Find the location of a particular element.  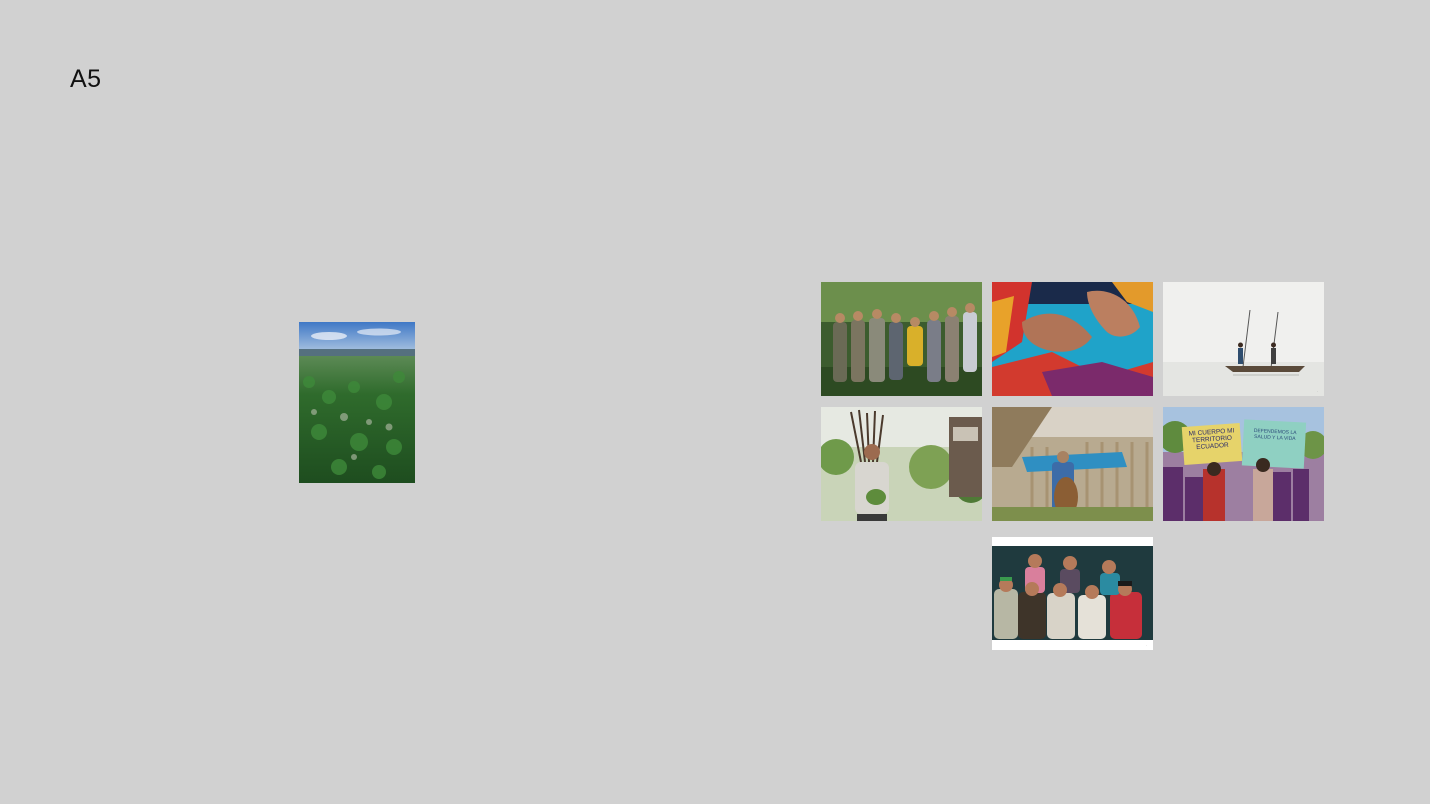

firewood-carrier-photo is located at coordinates (901, 464).